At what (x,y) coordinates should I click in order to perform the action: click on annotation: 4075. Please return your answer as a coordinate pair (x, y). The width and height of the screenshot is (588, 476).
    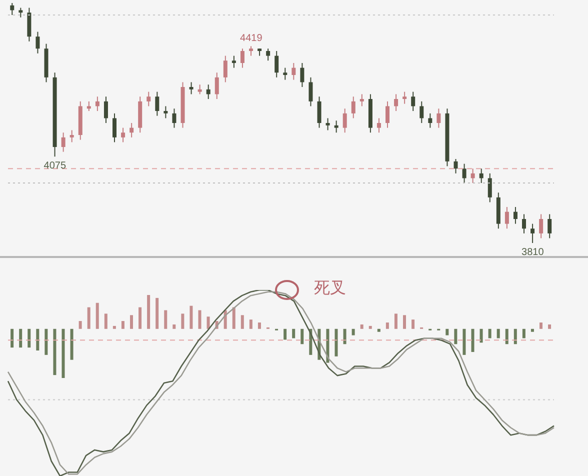
    Looking at the image, I should click on (55, 166).